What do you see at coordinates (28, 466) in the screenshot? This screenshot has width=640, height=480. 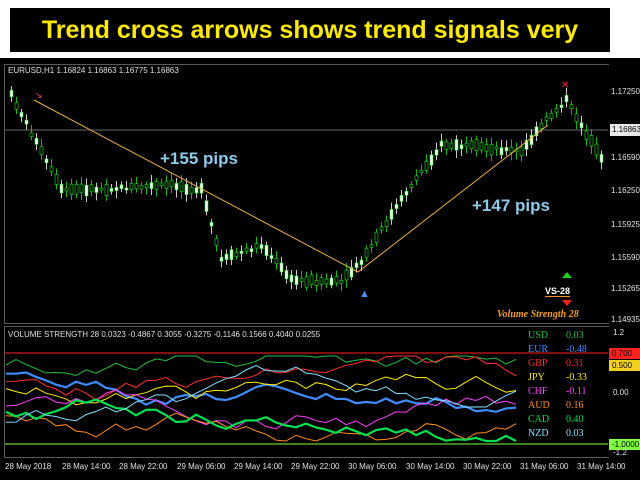 I see `time-label: 28 May 2018` at bounding box center [28, 466].